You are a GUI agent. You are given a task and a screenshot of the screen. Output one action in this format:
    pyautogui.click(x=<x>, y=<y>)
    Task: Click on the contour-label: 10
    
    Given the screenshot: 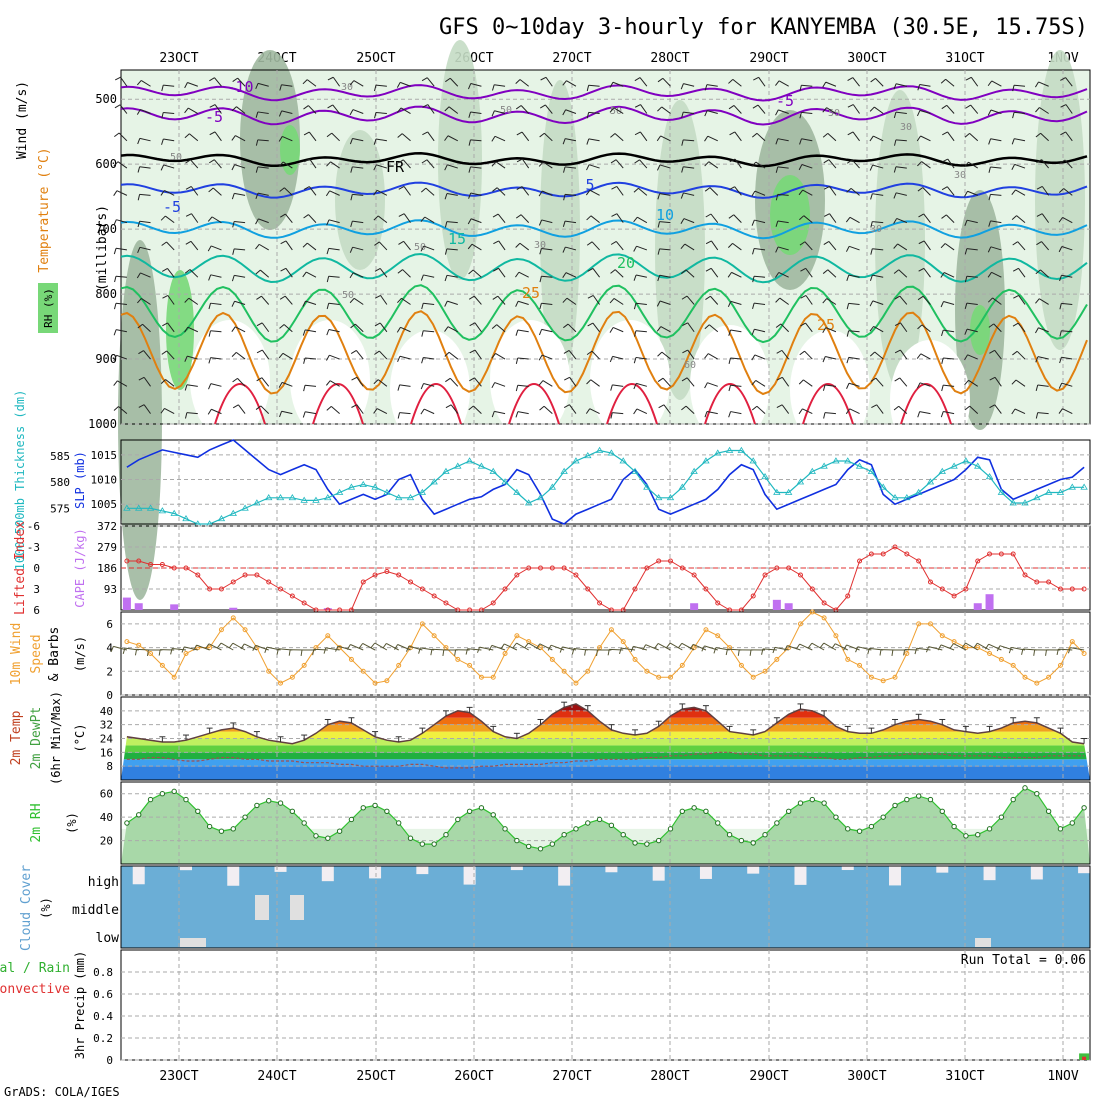 What is the action you would take?
    pyautogui.click(x=665, y=215)
    